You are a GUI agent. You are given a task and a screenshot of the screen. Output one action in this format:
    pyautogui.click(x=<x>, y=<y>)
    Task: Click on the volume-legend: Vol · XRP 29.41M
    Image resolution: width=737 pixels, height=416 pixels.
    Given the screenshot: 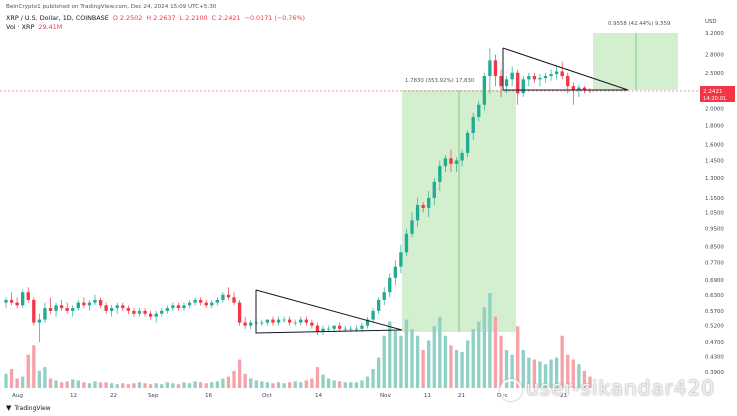 What is the action you would take?
    pyautogui.click(x=34, y=27)
    